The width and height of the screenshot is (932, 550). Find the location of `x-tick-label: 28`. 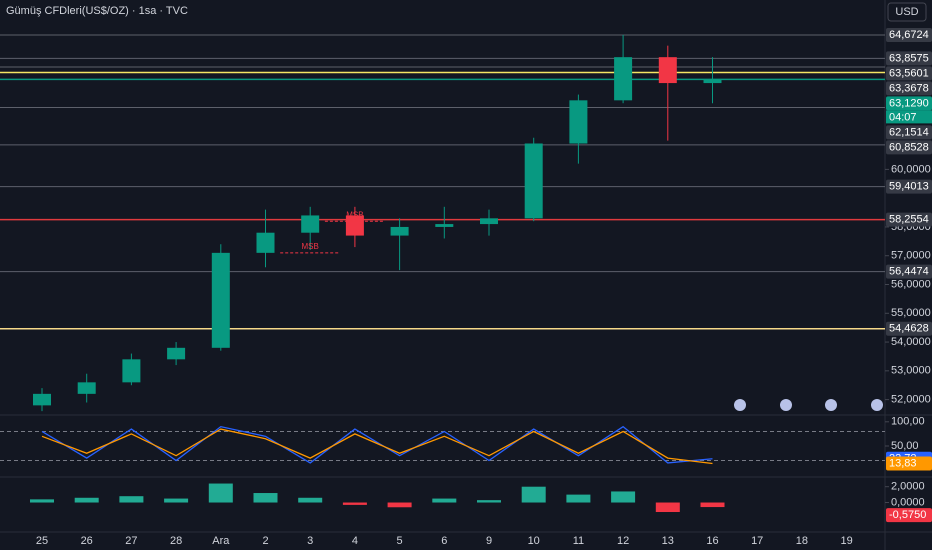

x-tick-label: 28 is located at coordinates (176, 541).